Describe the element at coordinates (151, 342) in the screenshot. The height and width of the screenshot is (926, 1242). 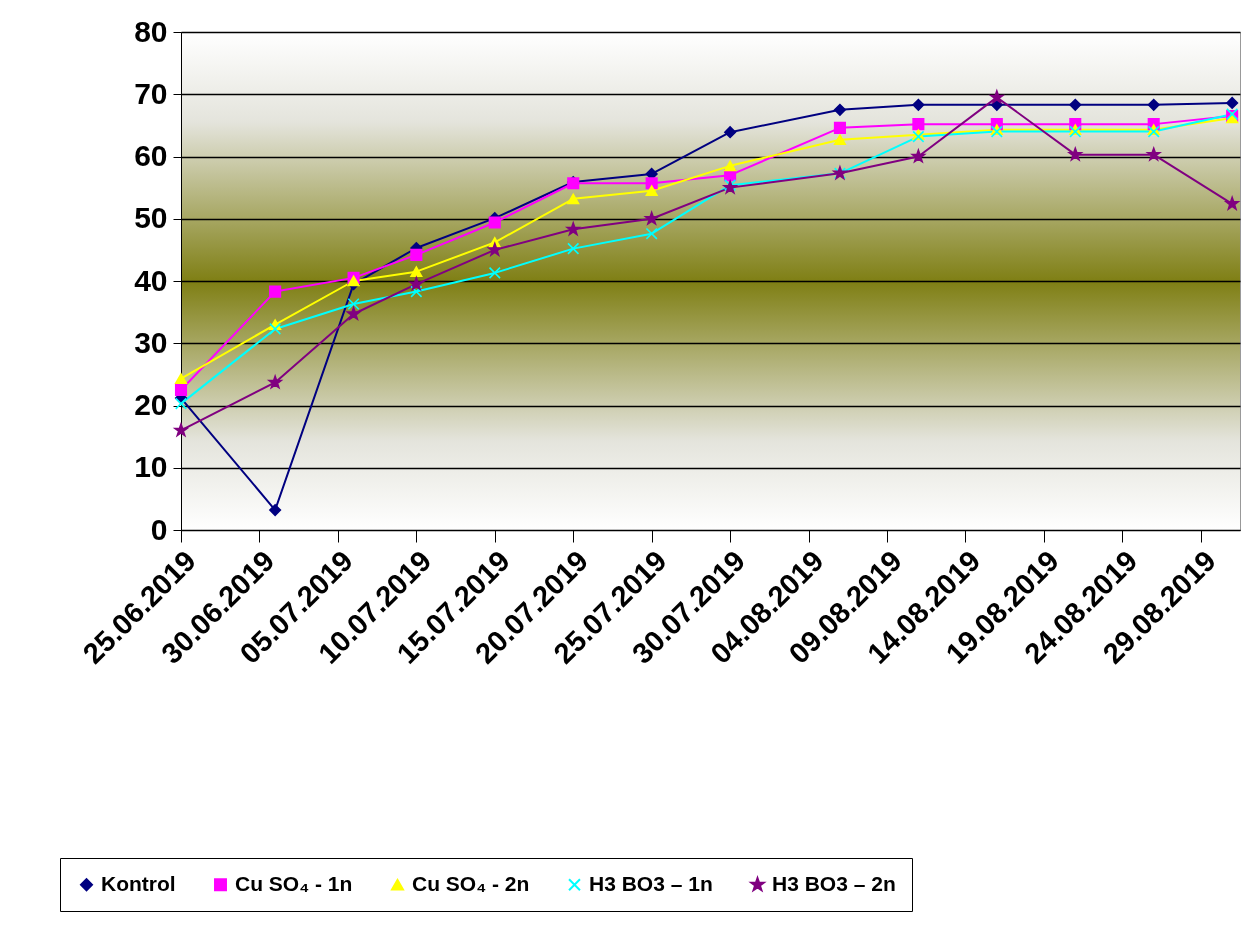
I see `y-tick-label: 30` at that location.